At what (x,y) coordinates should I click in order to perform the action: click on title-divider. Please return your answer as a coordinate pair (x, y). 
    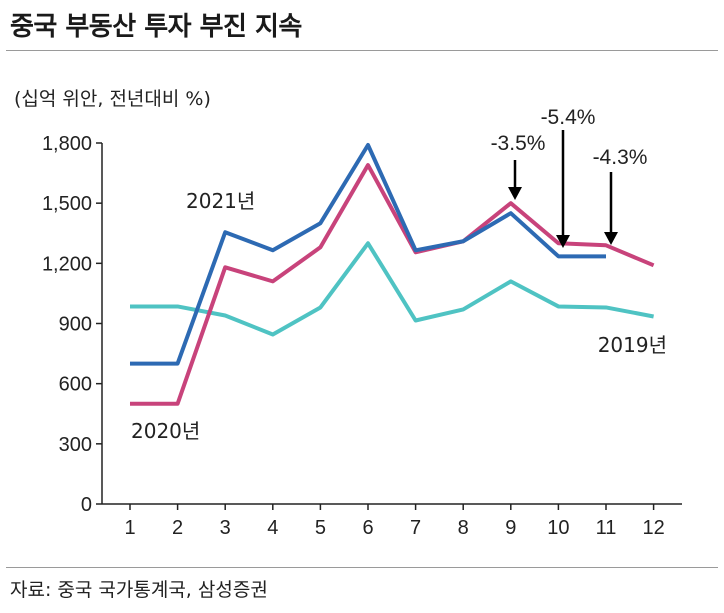
    Looking at the image, I should click on (362, 50).